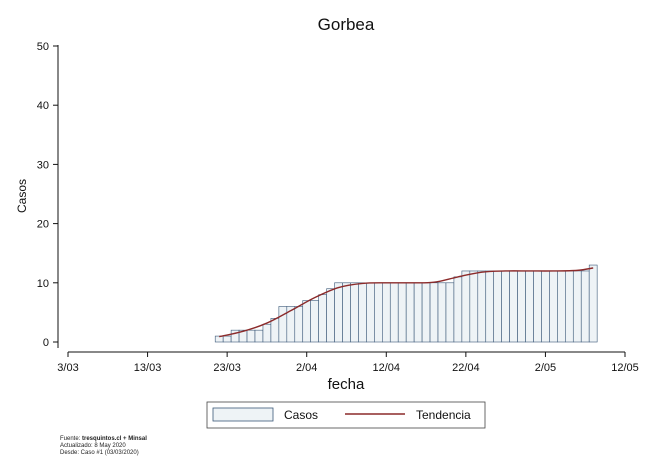 The image size is (646, 470). Describe the element at coordinates (348, 363) in the screenshot. I see `x-axis-ticks: 3/03 13/03 23/03 2/04 12/04 22/04 2/05 12/05` at that location.